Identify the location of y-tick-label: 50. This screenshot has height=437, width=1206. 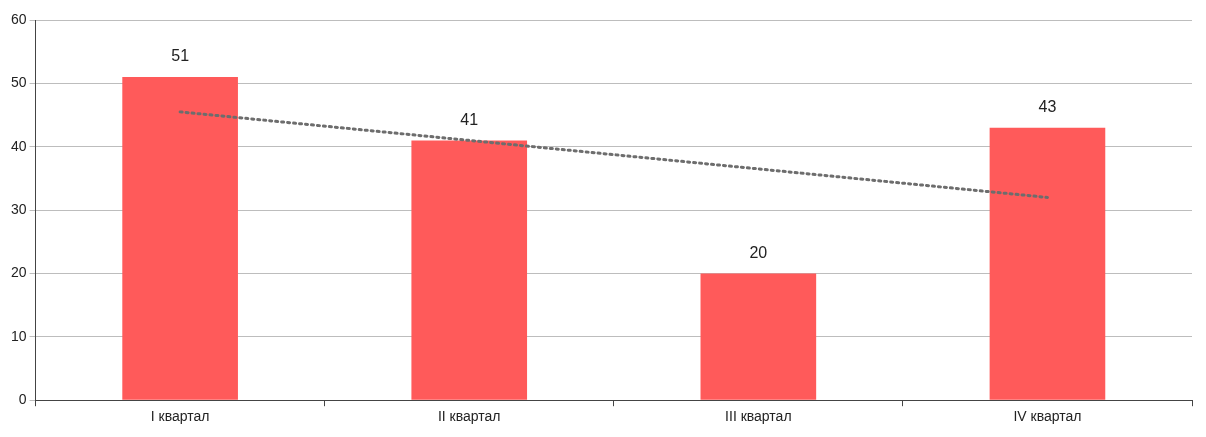
(18, 82).